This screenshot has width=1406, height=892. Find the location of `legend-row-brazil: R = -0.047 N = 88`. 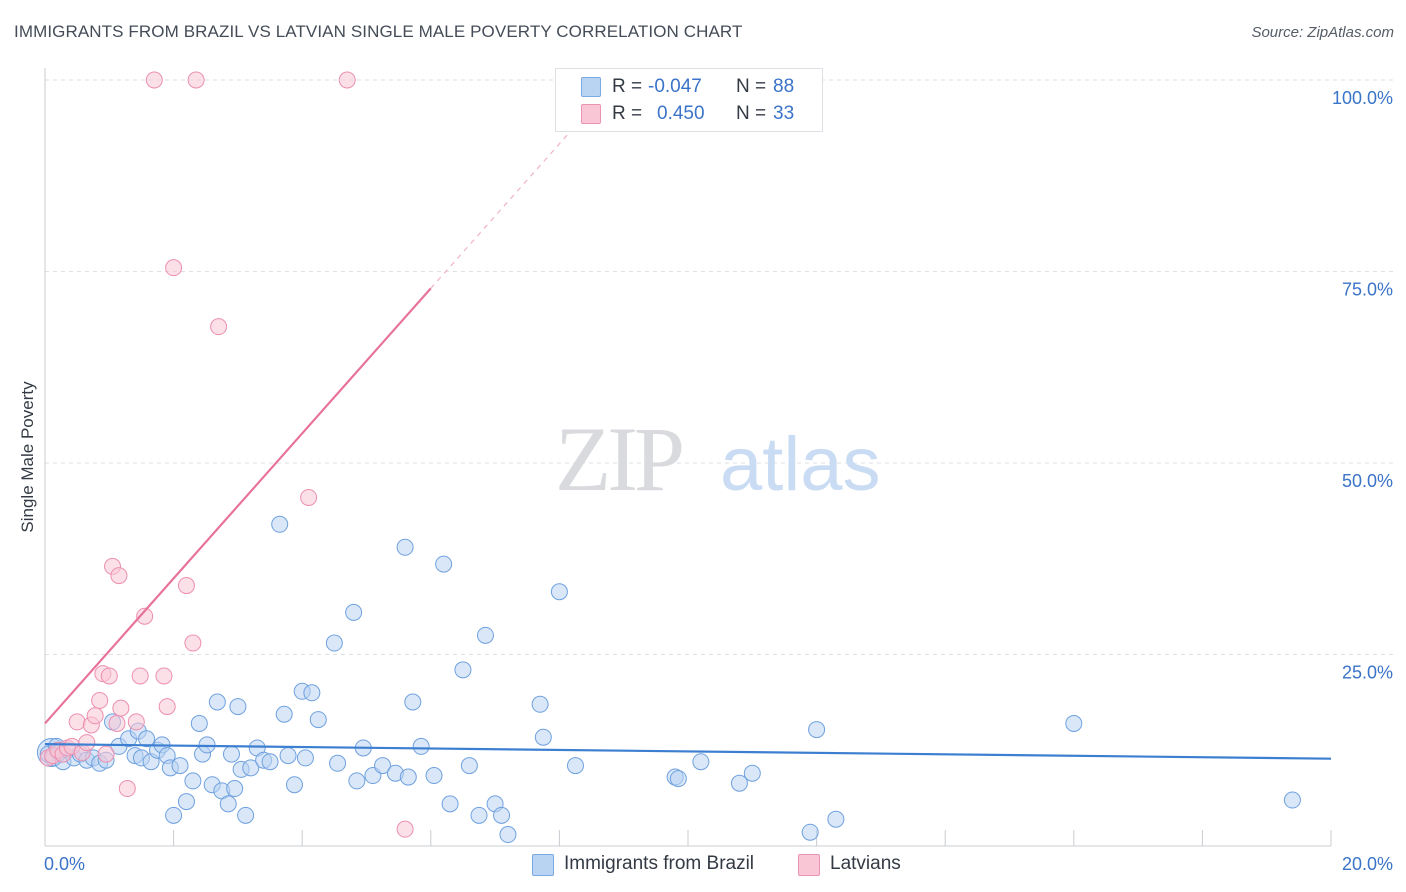

legend-row-brazil: R = -0.047 N = 88 is located at coordinates (689, 86).